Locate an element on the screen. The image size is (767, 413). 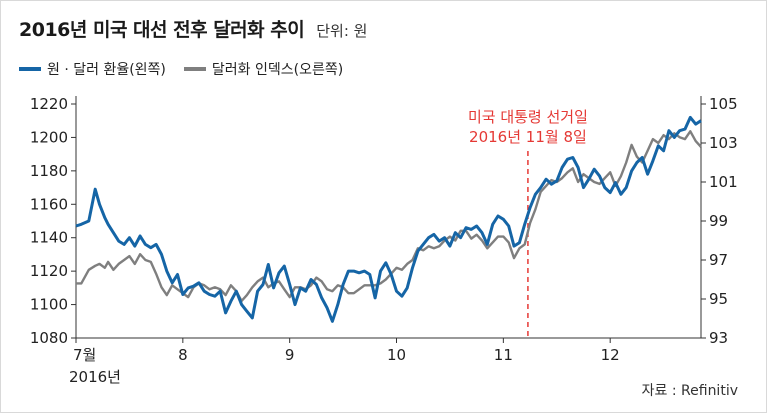
left-tick-label: 1180 is located at coordinates (49, 171).